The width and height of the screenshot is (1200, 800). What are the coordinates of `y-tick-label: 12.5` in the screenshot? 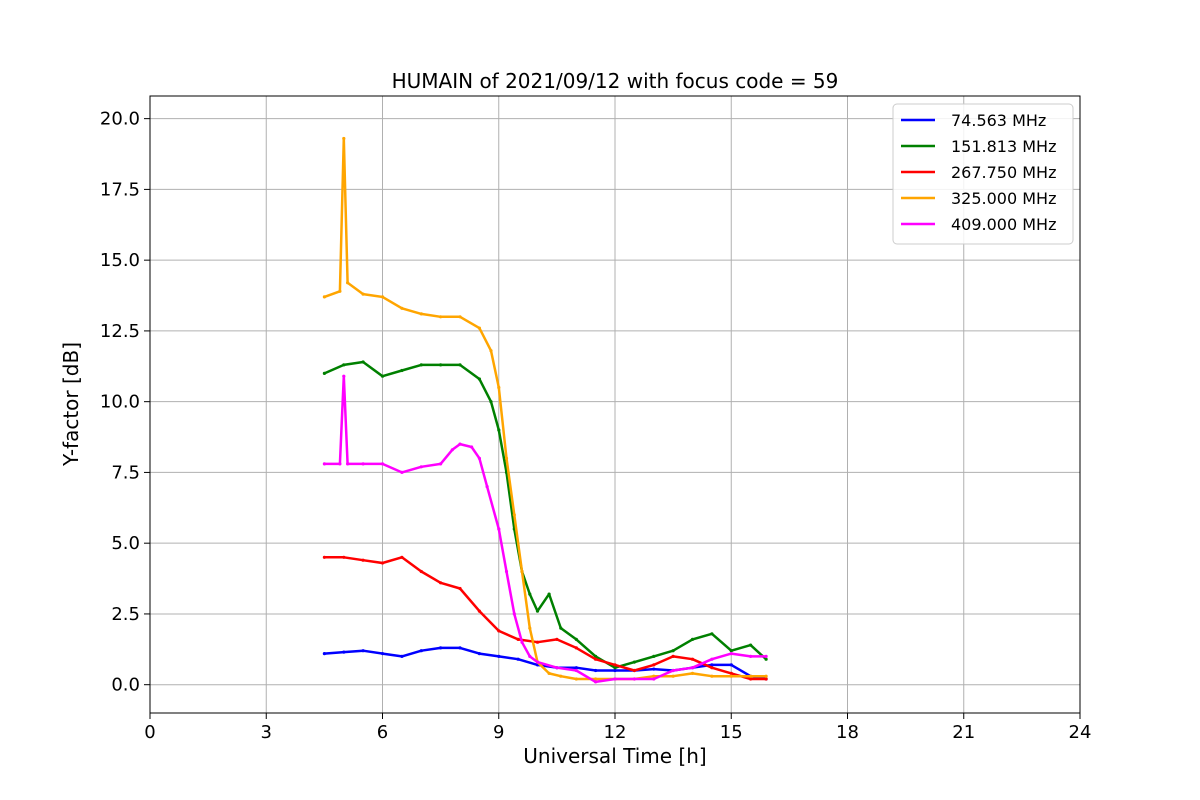 It's located at (120, 331).